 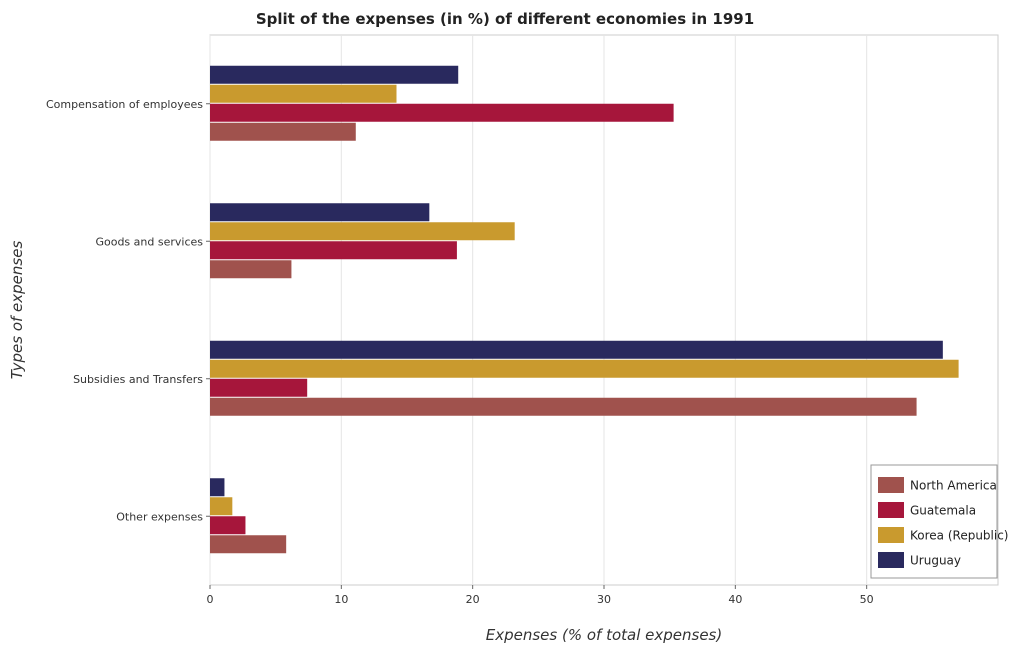 What do you see at coordinates (867, 599) in the screenshot?
I see `x-tick-label: 50` at bounding box center [867, 599].